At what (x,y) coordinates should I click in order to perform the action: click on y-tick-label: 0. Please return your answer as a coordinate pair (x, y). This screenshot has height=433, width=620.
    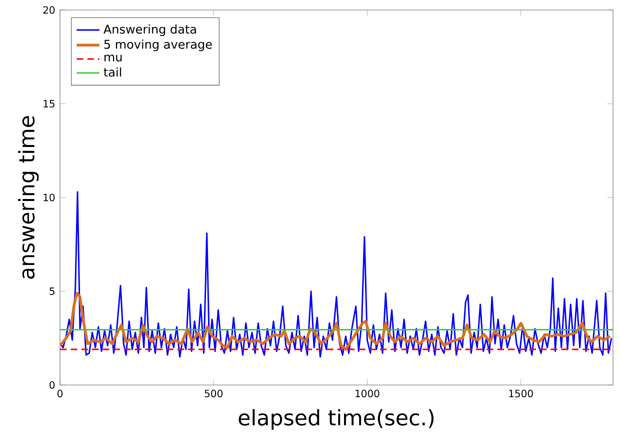
    Looking at the image, I should click on (52, 385).